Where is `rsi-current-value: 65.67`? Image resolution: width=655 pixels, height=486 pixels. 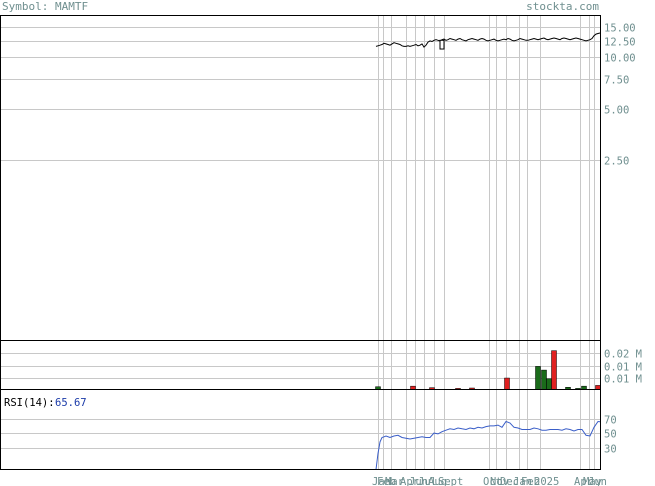
rsi-current-value: 65.67 is located at coordinates (71, 403).